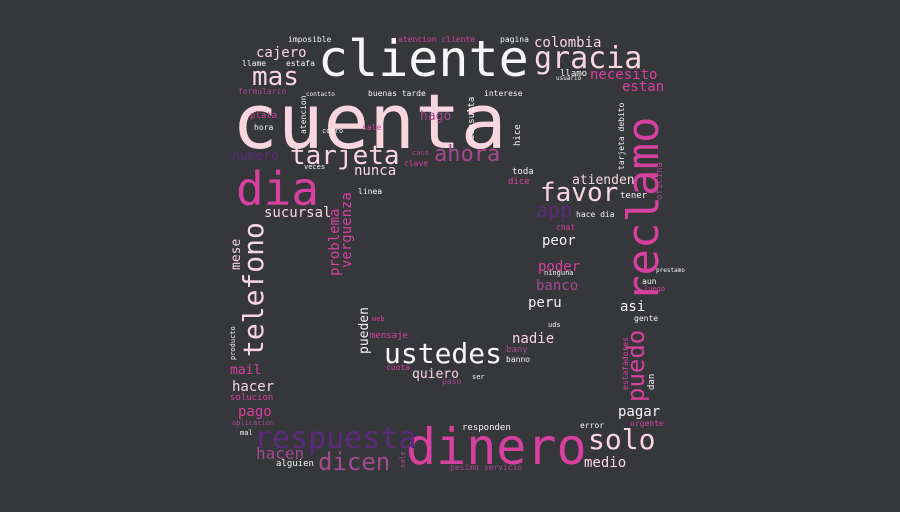  I want to click on word-prestamo: prestamo, so click(670, 270).